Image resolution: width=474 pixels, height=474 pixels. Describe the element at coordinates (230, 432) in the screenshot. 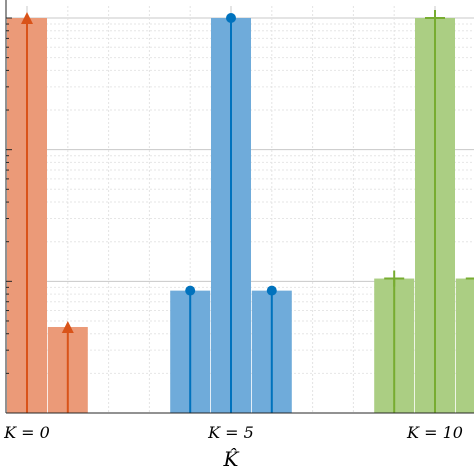

I see `x-tick-label-k5: K = 5` at that location.